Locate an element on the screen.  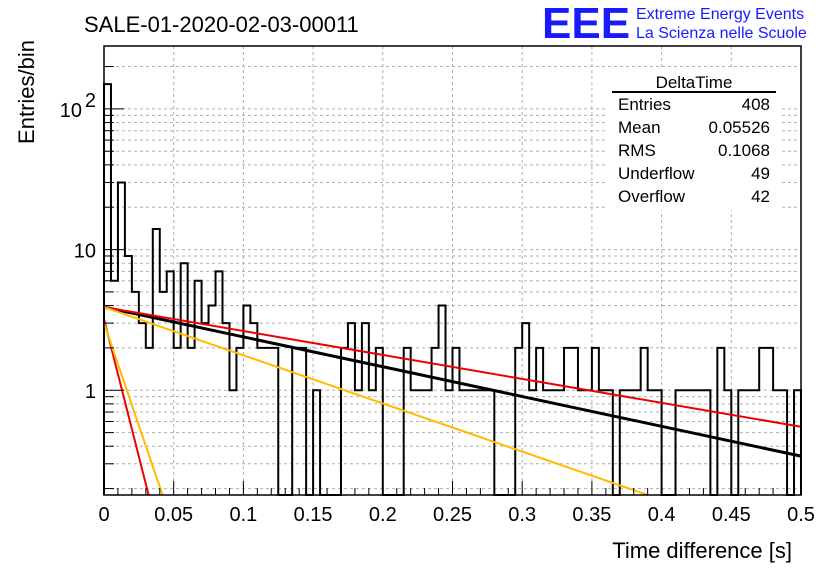
x-tick-label: 0.45 is located at coordinates (731, 515).